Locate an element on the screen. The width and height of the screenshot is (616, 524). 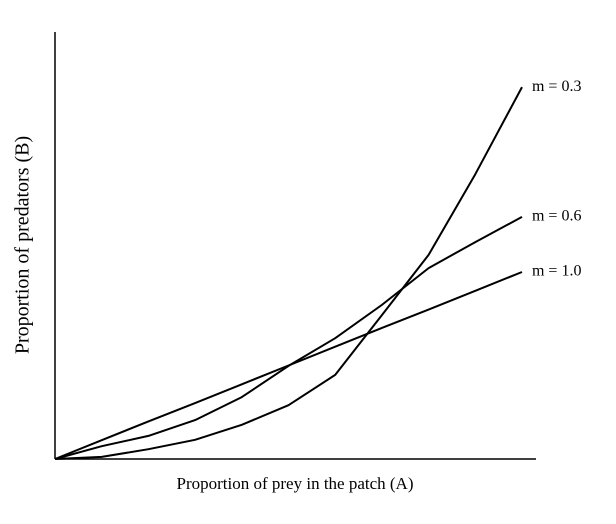
x-axis-title: Proportion of prey in the patch (A) is located at coordinates (295, 483).